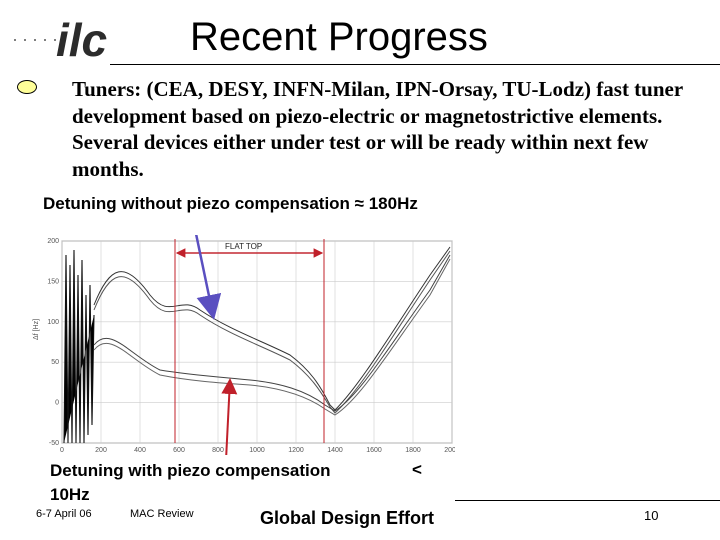  Describe the element at coordinates (64, 514) in the screenshot. I see `footer-date: 6-7 April 06` at that location.